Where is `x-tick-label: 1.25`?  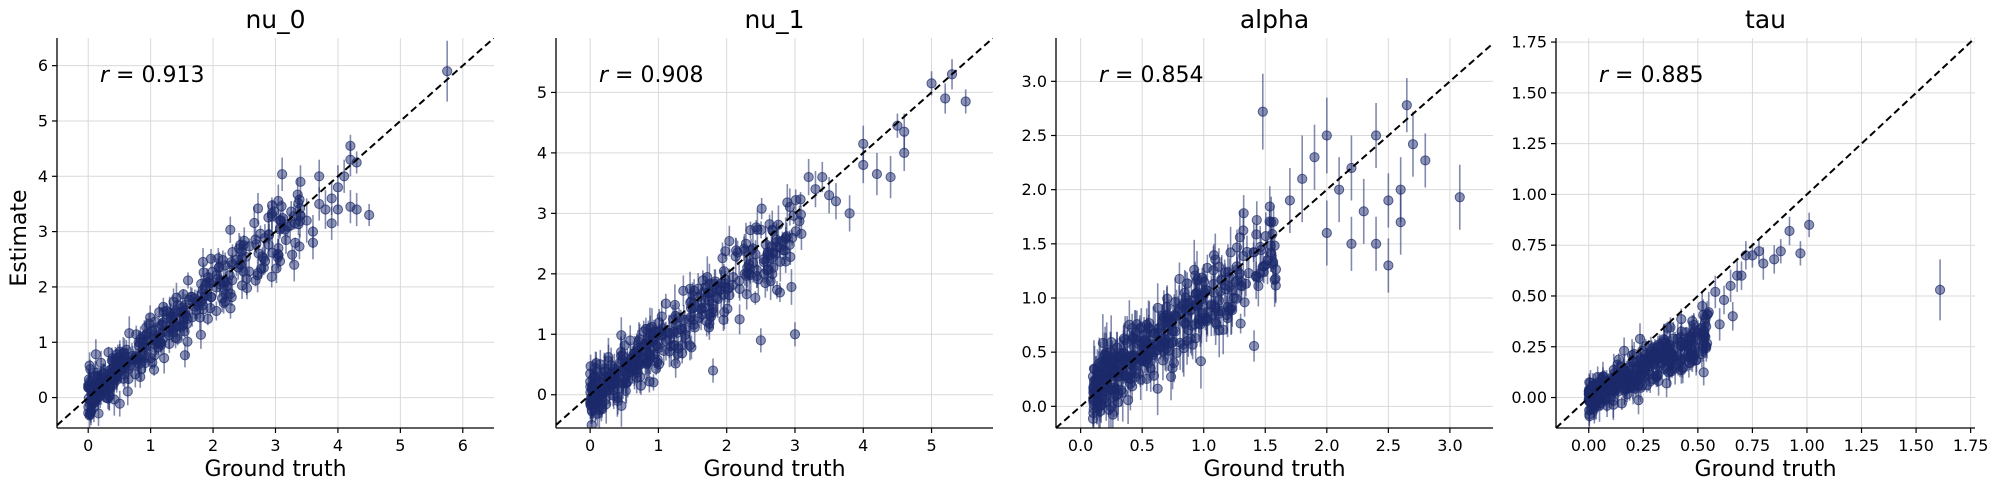 x-tick-label: 1.25 is located at coordinates (1862, 445).